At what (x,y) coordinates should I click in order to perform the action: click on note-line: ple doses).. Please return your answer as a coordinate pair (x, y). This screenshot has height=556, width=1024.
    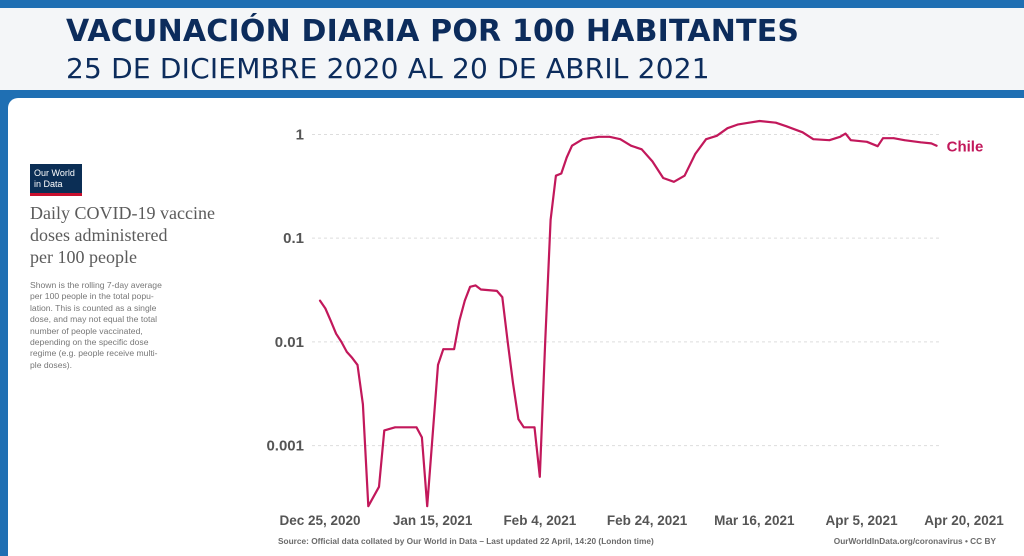
    Looking at the image, I should click on (51, 364).